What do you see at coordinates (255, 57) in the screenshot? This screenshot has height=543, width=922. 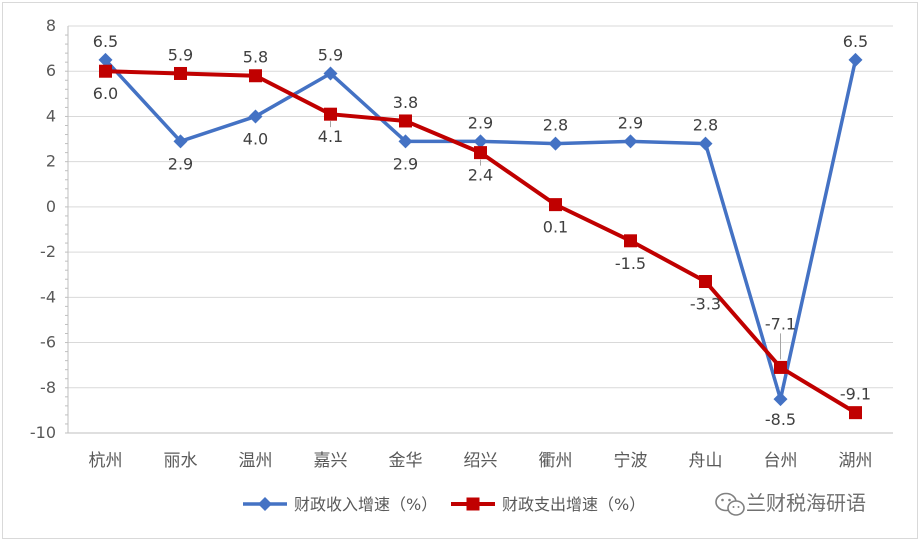 I see `data-label: 5.8` at bounding box center [255, 57].